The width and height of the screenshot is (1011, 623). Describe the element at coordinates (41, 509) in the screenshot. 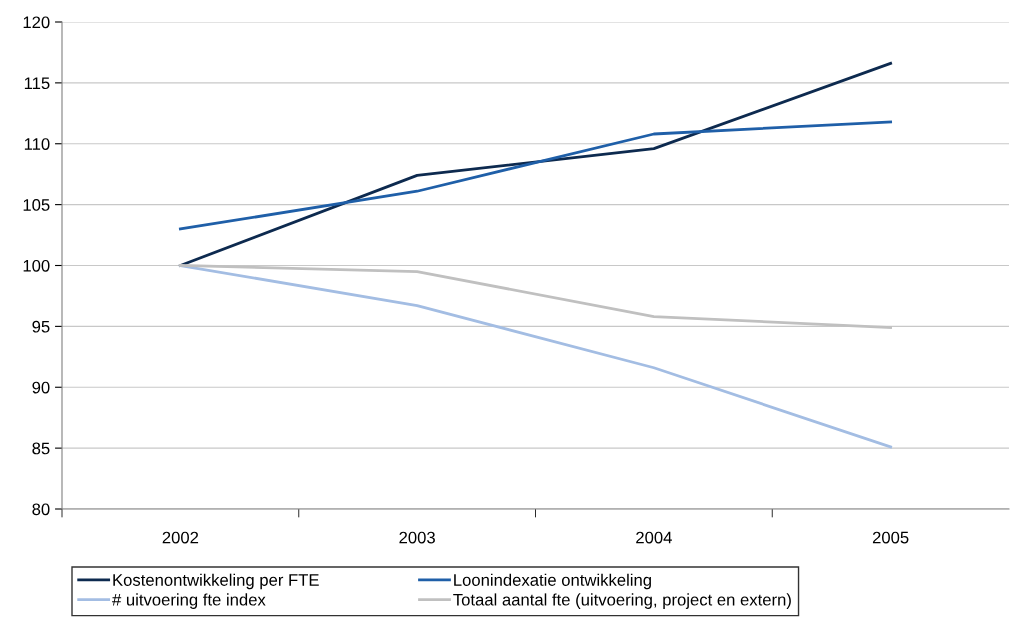

I see `y-tick-label: 80` at that location.